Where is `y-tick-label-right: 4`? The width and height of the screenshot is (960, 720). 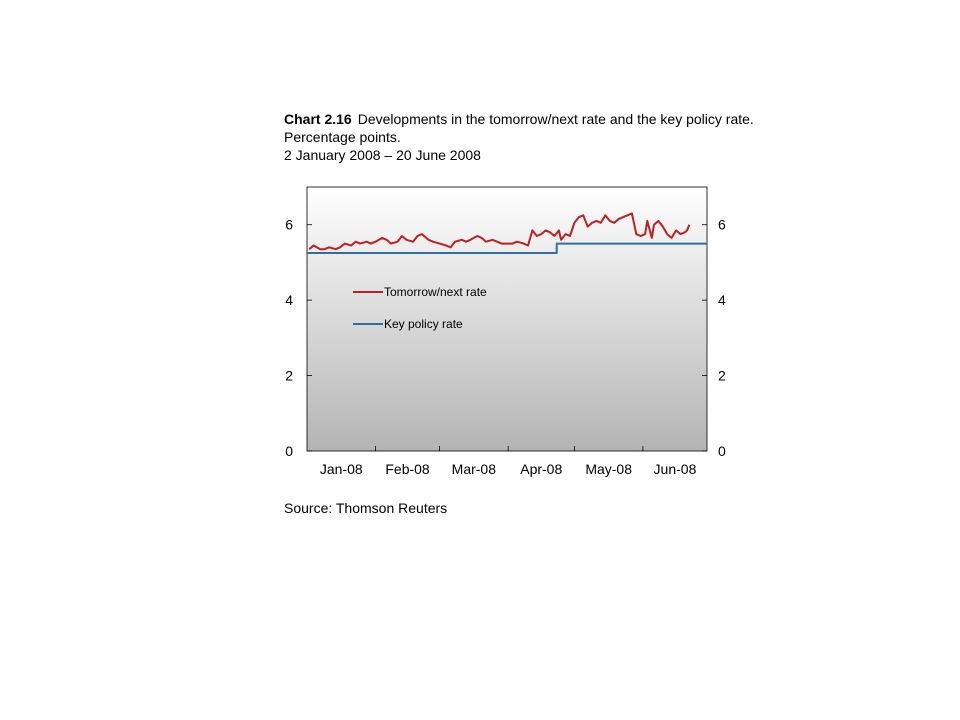 y-tick-label-right: 4 is located at coordinates (722, 300).